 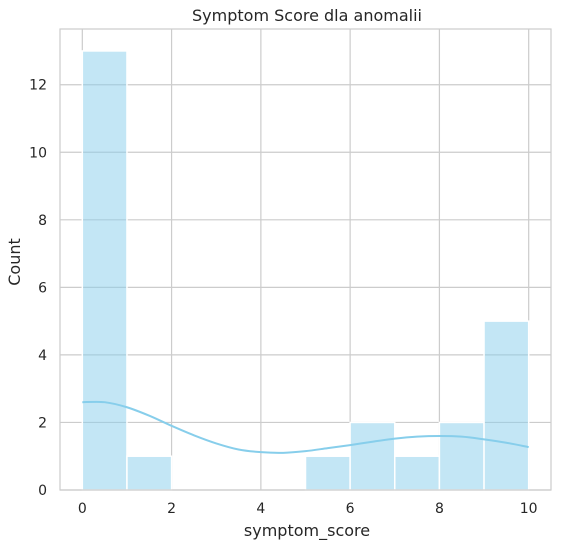 I want to click on y-tick-label-5: 10, so click(x=38, y=153).